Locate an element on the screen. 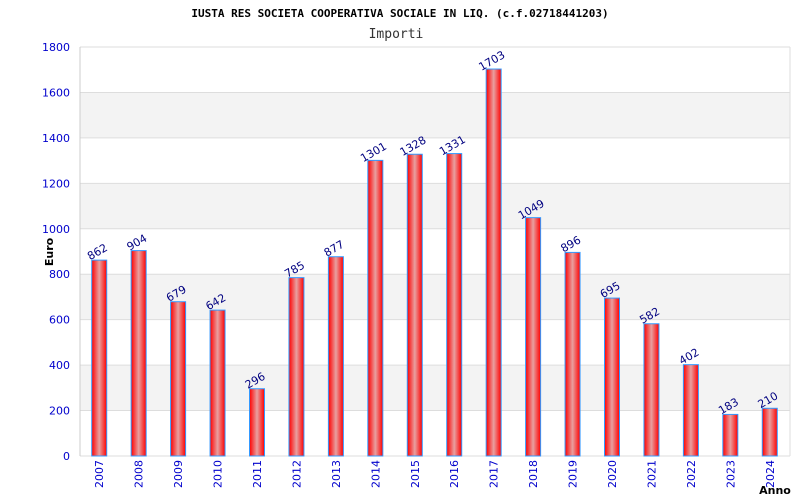 The width and height of the screenshot is (800, 500). x-tick-label: 2024 is located at coordinates (770, 474).